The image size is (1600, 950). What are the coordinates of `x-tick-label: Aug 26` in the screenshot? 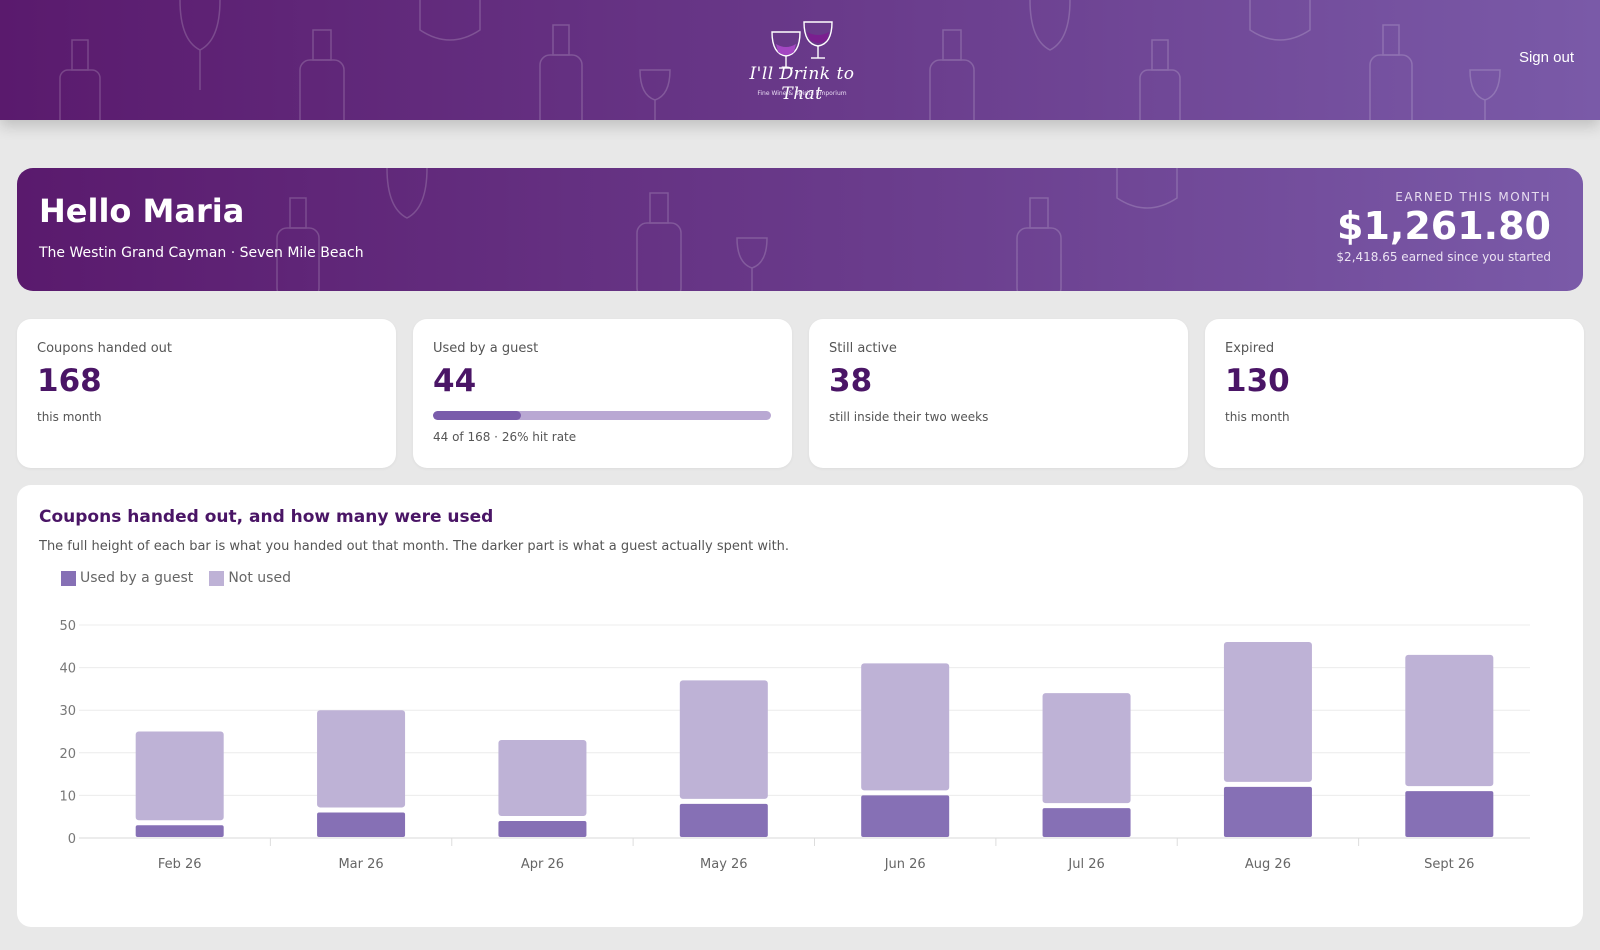 It's located at (1268, 864).